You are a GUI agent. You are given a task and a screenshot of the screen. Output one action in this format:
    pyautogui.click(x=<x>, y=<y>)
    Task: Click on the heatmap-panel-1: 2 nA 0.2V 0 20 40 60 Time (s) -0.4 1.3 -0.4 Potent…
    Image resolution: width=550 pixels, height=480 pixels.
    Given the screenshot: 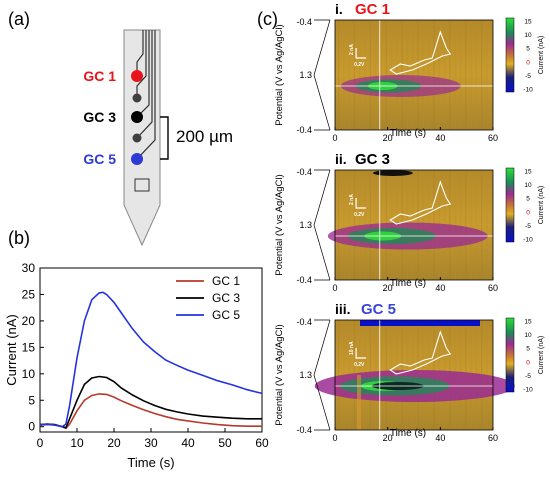 What is the action you would take?
    pyautogui.click(x=409, y=72)
    